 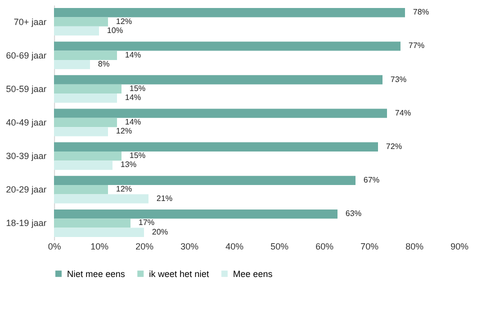 What do you see at coordinates (189, 247) in the screenshot?
I see `x-tick-label: 30%` at bounding box center [189, 247].